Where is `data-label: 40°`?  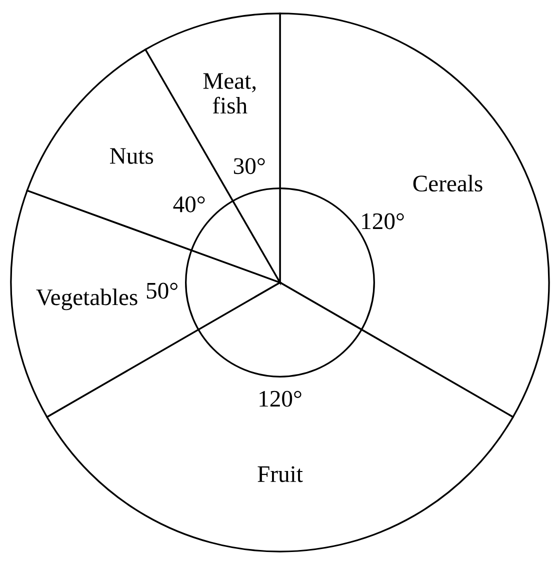
data-label: 40° is located at coordinates (189, 204).